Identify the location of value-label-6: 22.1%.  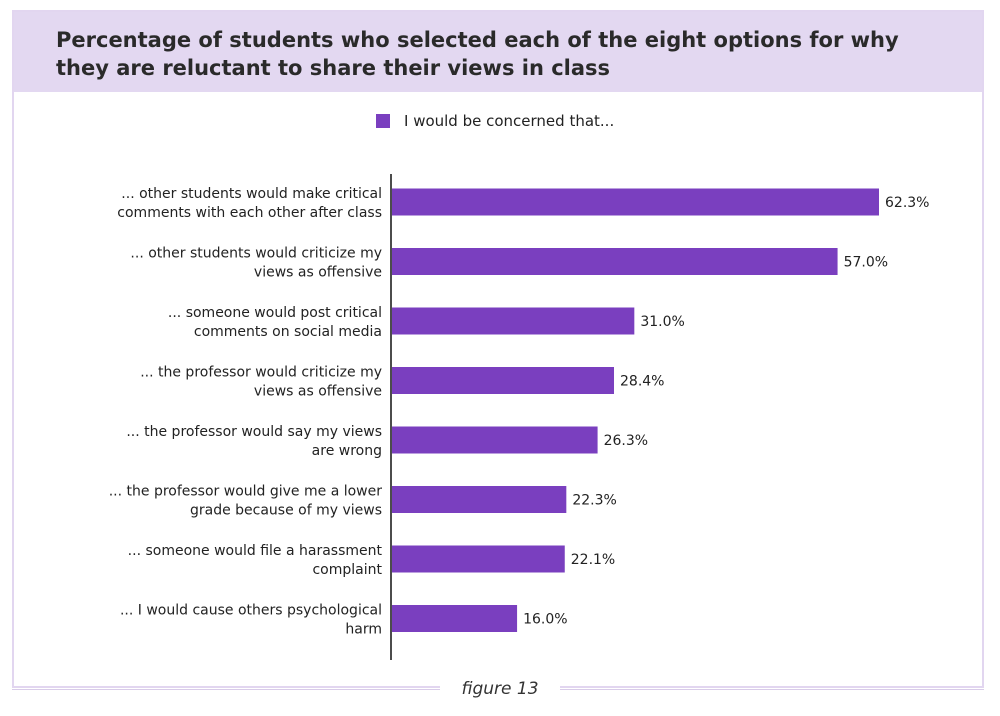
(593, 560).